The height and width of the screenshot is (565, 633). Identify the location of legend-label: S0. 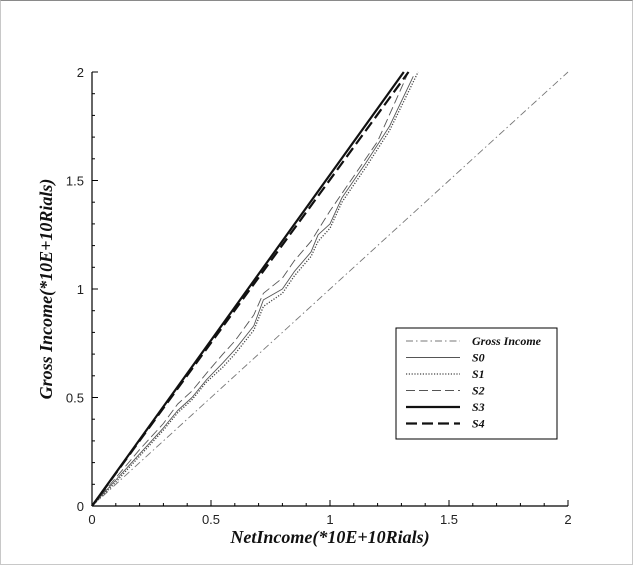
(478, 358).